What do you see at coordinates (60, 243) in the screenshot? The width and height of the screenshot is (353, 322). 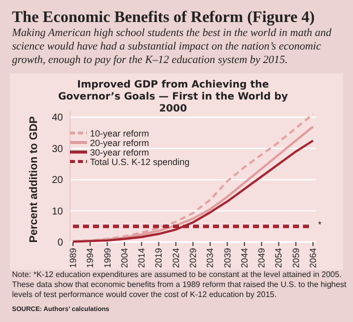 I see `y-tick-label: 0` at bounding box center [60, 243].